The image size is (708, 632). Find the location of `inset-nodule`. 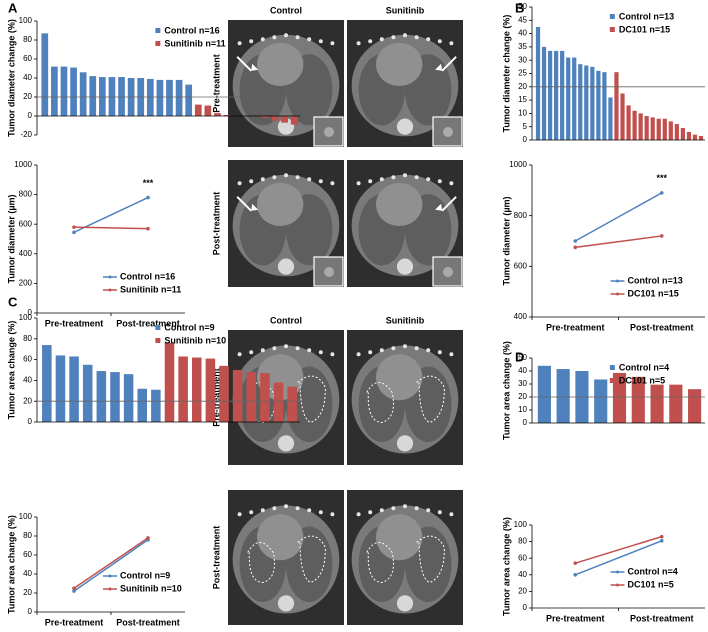

inset-nodule is located at coordinates (329, 272).